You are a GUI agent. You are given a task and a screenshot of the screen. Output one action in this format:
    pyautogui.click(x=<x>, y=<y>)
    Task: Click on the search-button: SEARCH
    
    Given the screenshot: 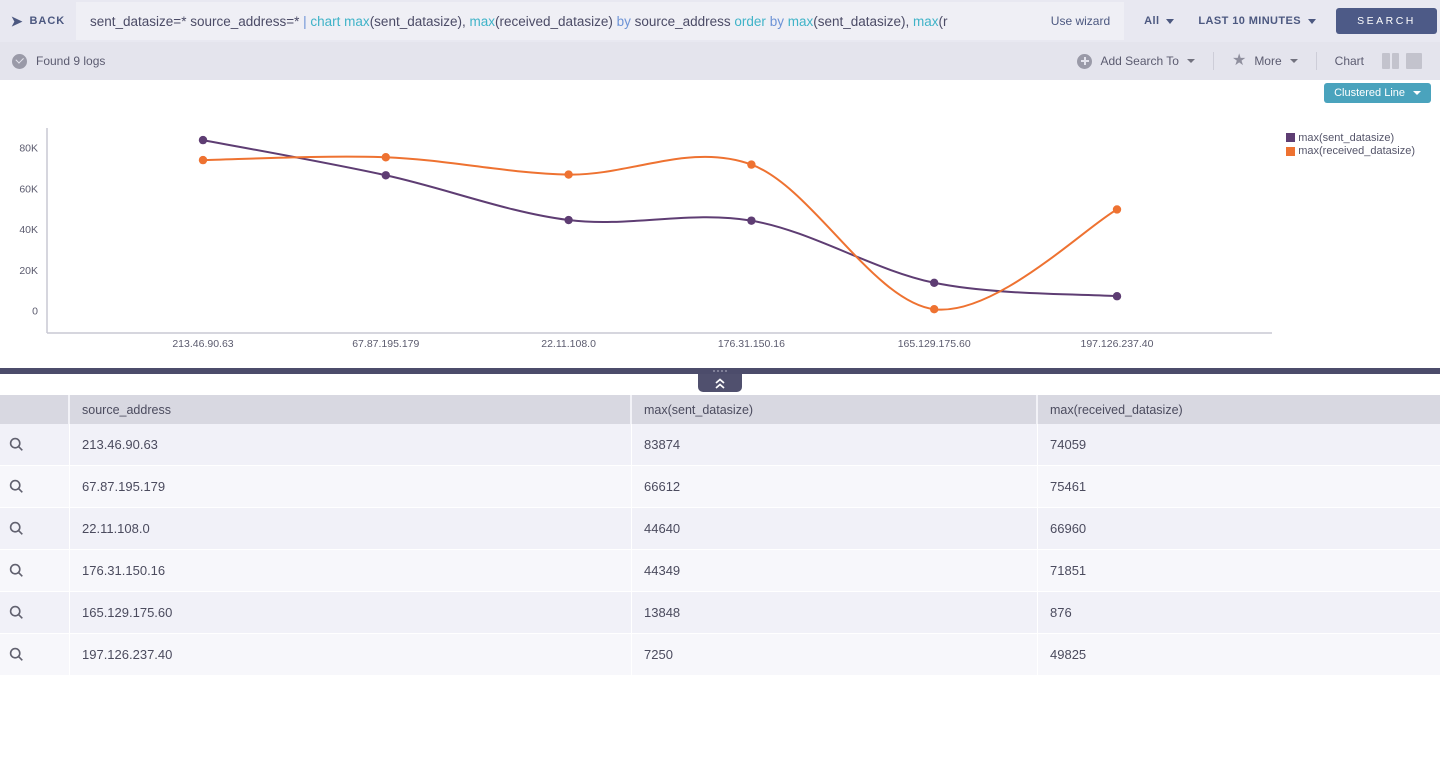 What is the action you would take?
    pyautogui.click(x=1386, y=21)
    